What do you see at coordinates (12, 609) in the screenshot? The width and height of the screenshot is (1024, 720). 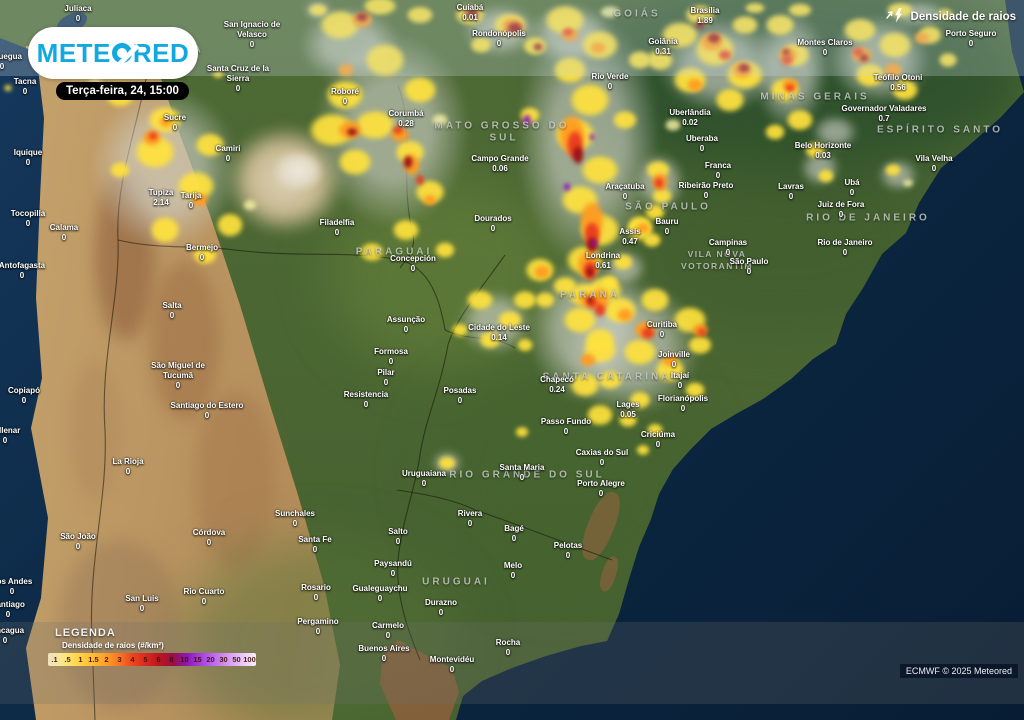 I see `city-label: Santiago0` at bounding box center [12, 609].